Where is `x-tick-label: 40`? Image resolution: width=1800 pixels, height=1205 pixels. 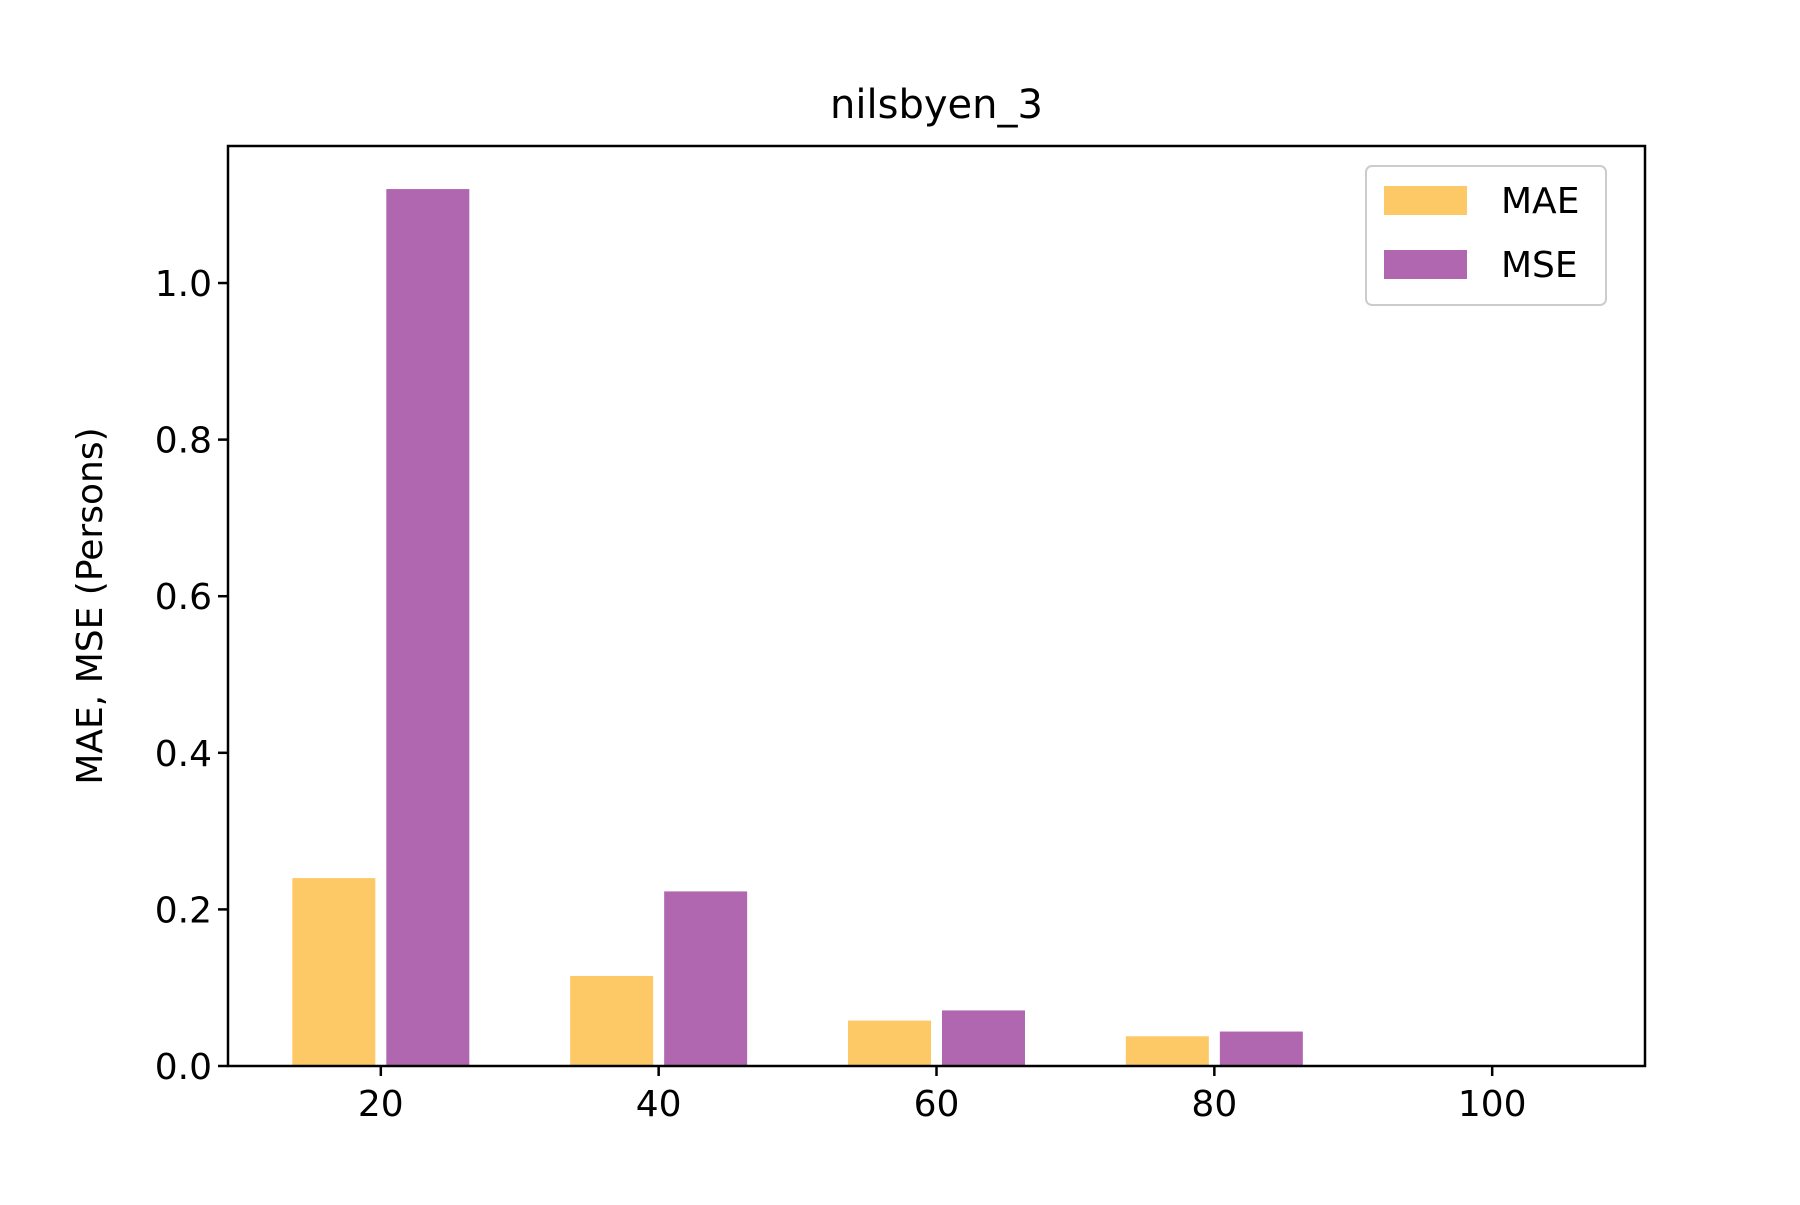
x-tick-label: 40 is located at coordinates (659, 1104).